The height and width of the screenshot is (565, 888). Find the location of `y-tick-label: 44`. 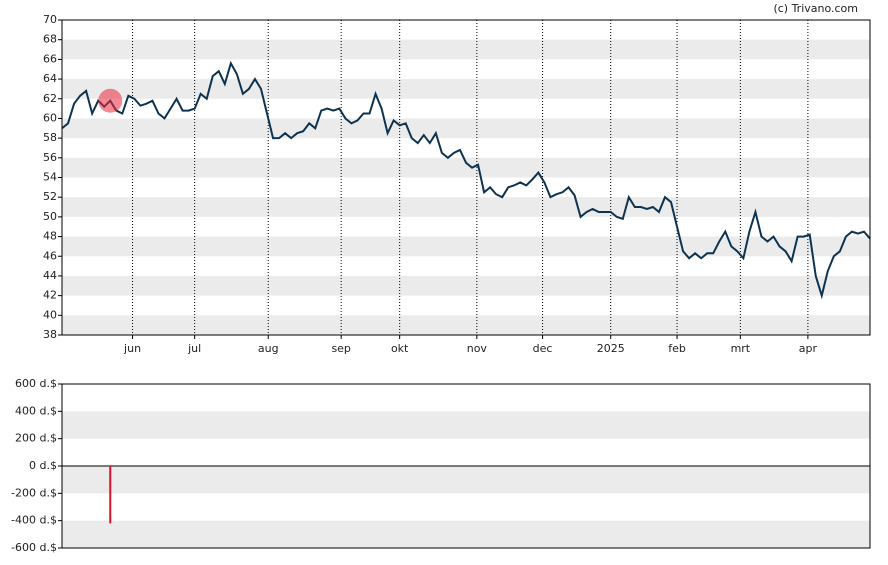

y-tick-label: 44 is located at coordinates (50, 275).